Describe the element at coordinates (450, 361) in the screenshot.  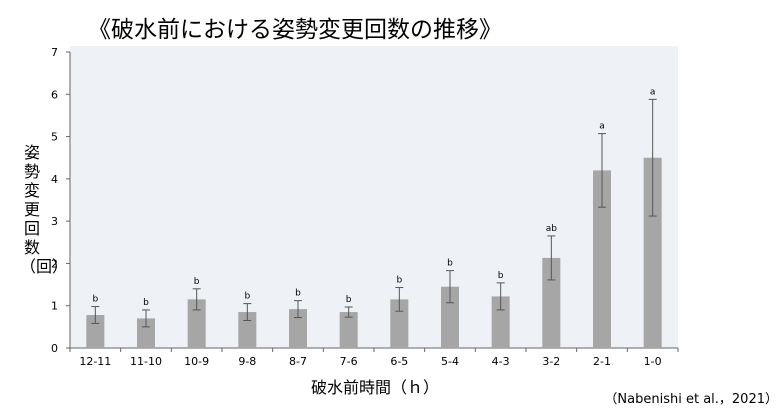
I see `x-tick-label: 5-4` at that location.